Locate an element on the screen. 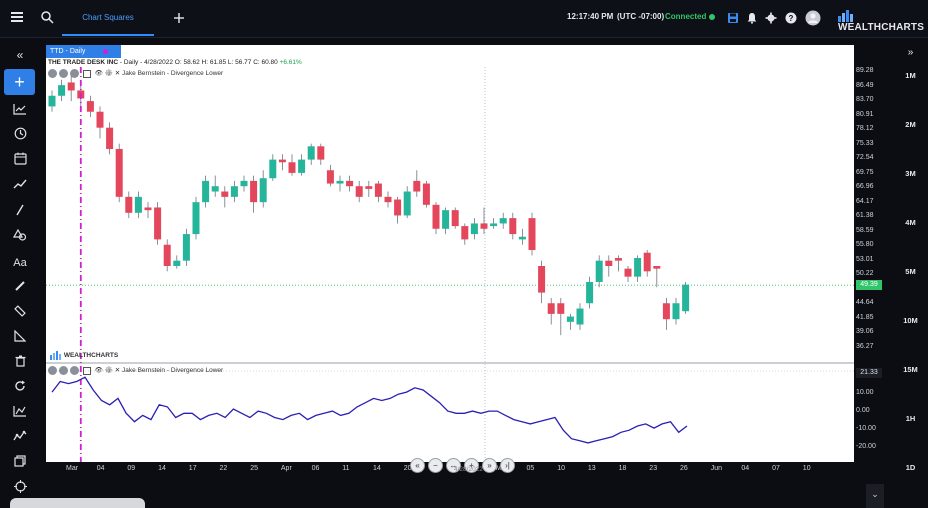  timeframe-1m: 1M is located at coordinates (910, 75).